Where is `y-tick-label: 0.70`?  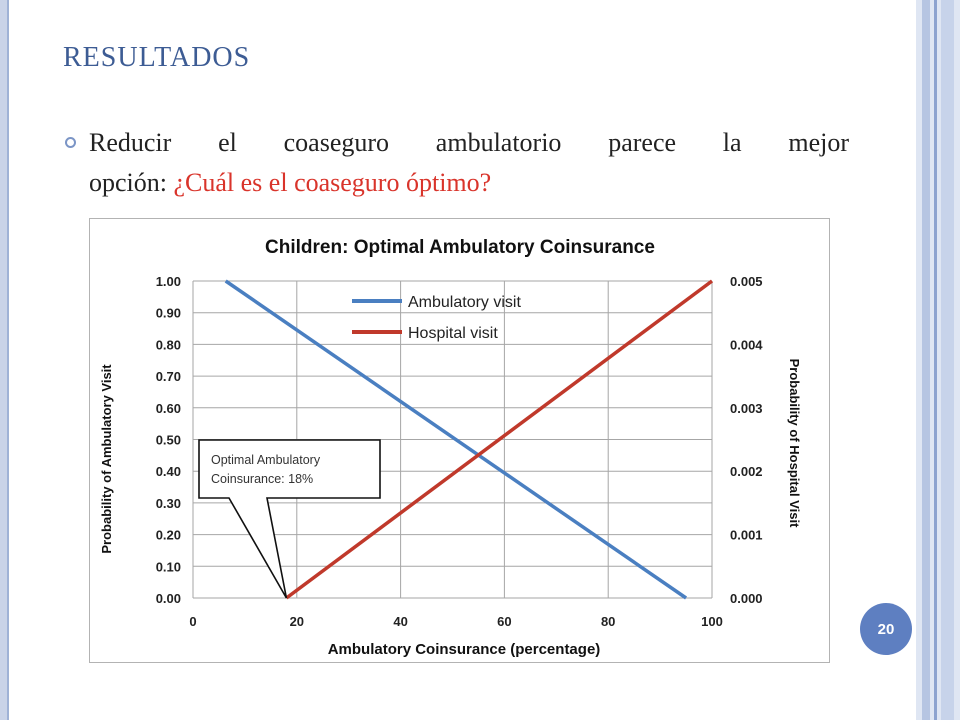
y-tick-label: 0.70 is located at coordinates (168, 376).